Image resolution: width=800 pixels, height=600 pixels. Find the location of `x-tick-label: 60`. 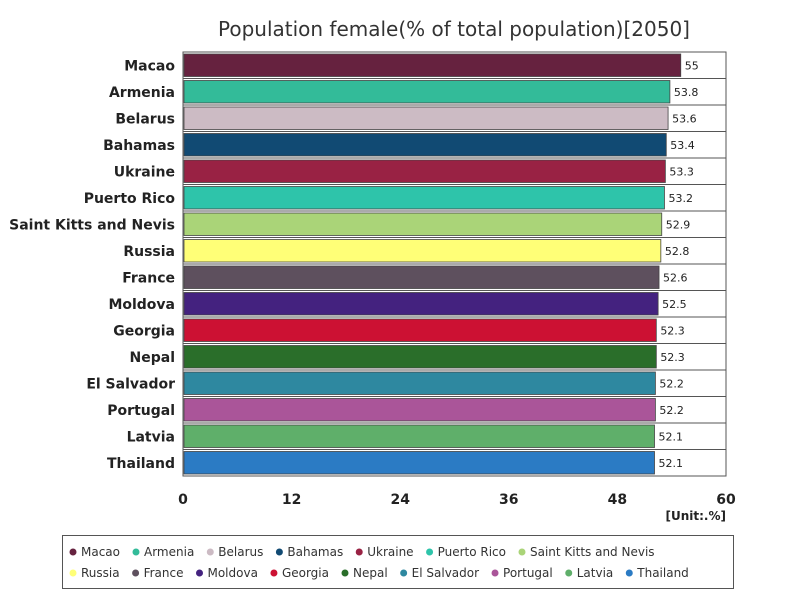

x-tick-label: 60 is located at coordinates (726, 500).